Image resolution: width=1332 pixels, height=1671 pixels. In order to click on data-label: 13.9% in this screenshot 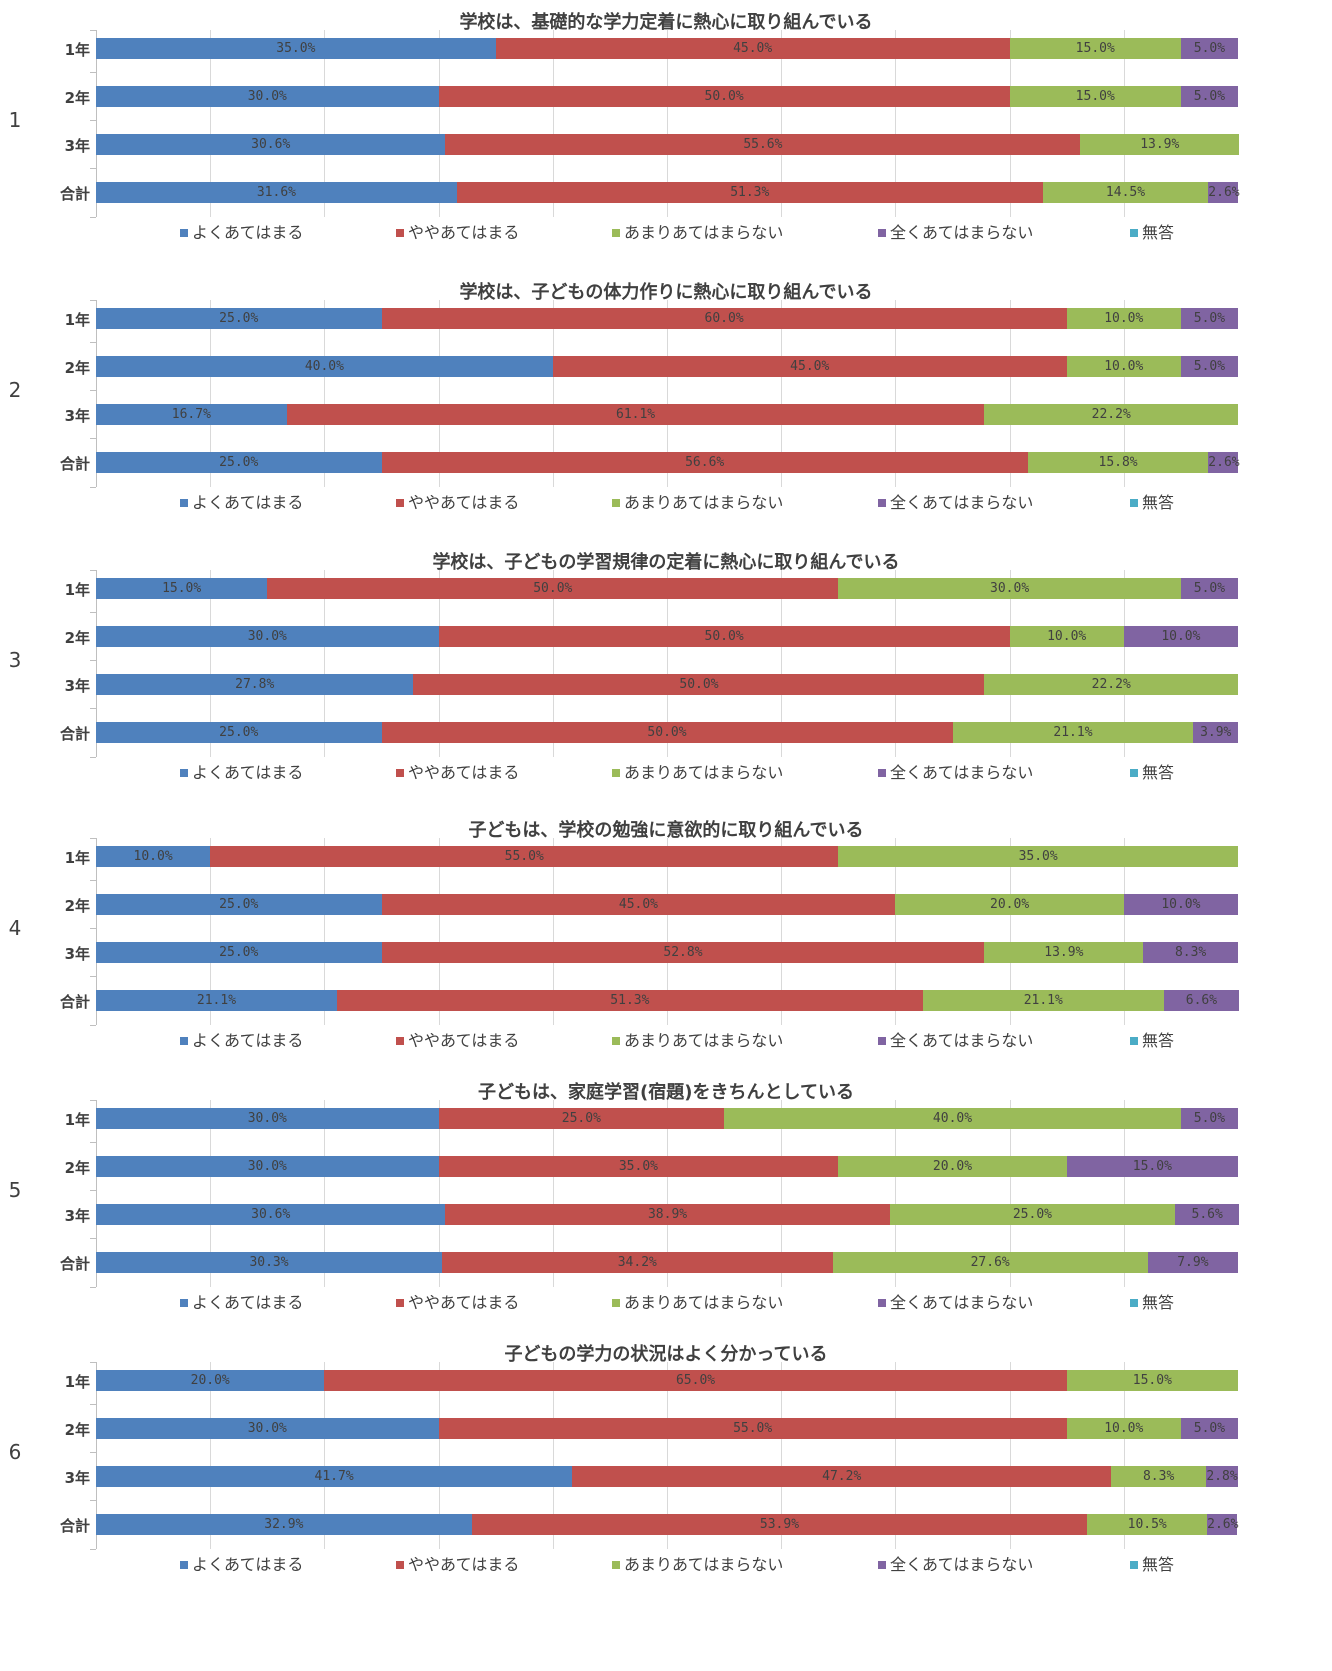, I will do `click(1064, 952)`.